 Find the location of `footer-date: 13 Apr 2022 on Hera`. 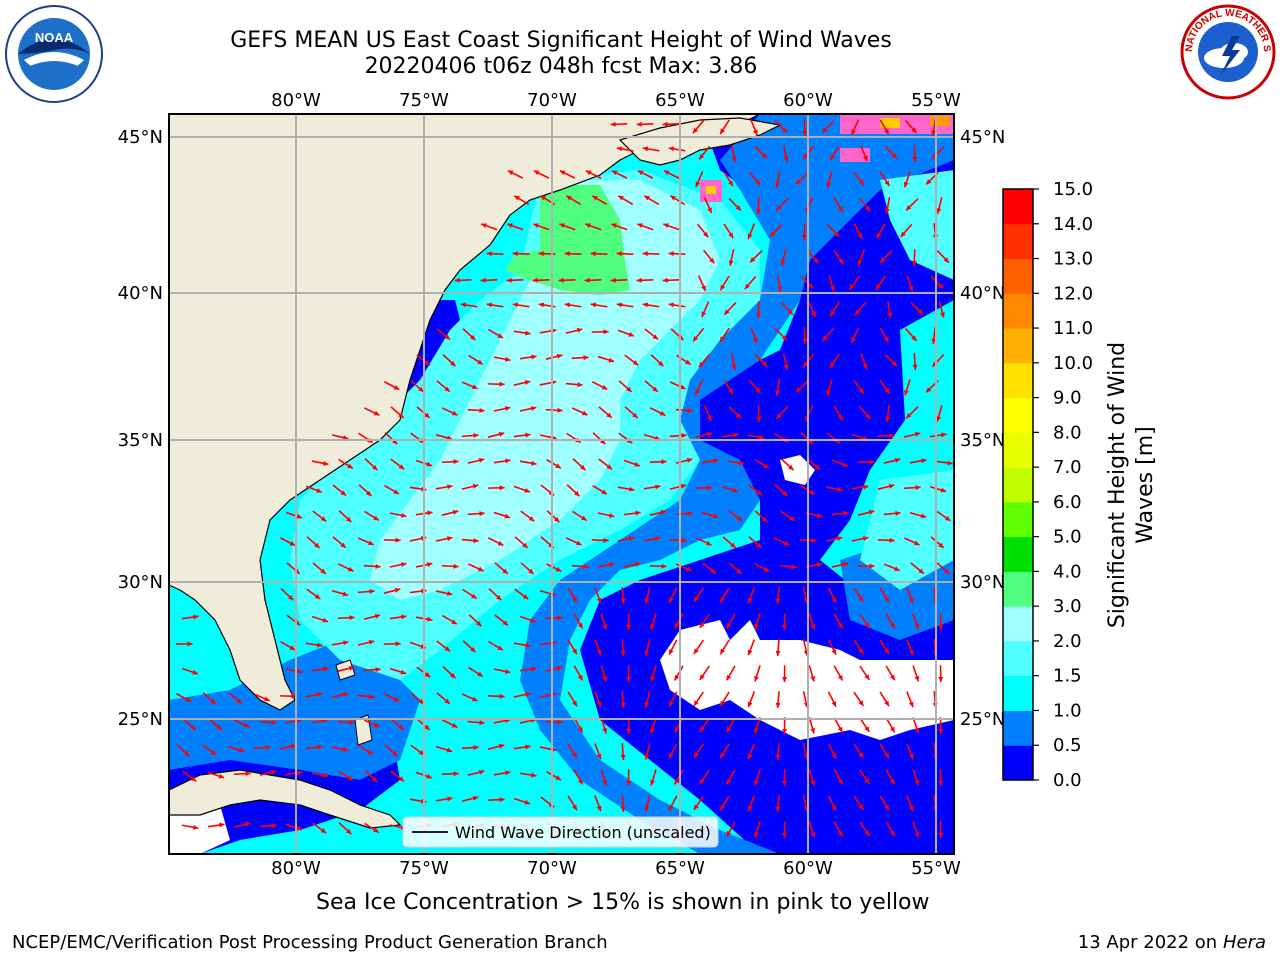

footer-date: 13 Apr 2022 on Hera is located at coordinates (1172, 942).